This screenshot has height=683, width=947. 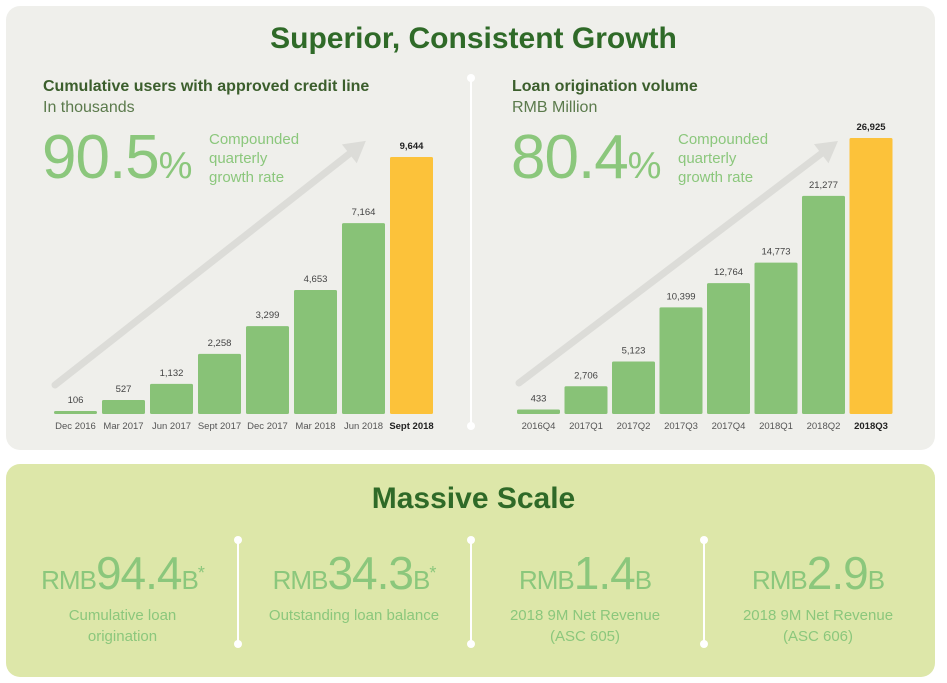 I want to click on stat-value: RMB2.9B, so click(x=818, y=576).